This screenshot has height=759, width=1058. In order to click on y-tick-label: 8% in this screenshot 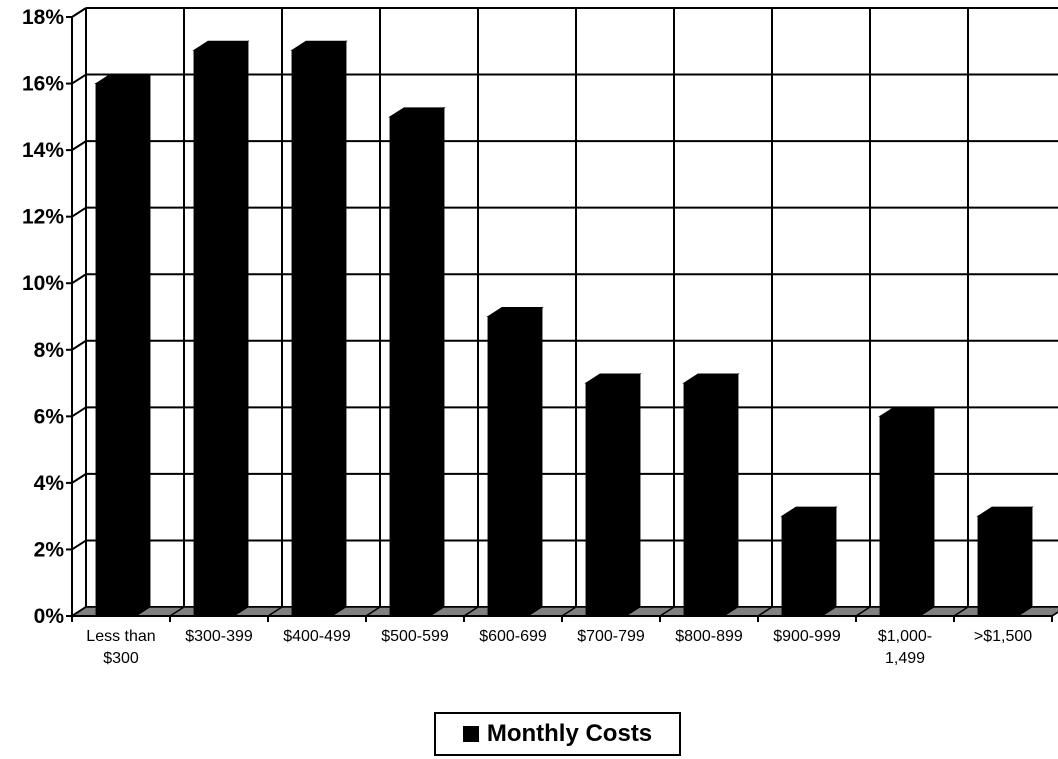, I will do `click(49, 350)`.